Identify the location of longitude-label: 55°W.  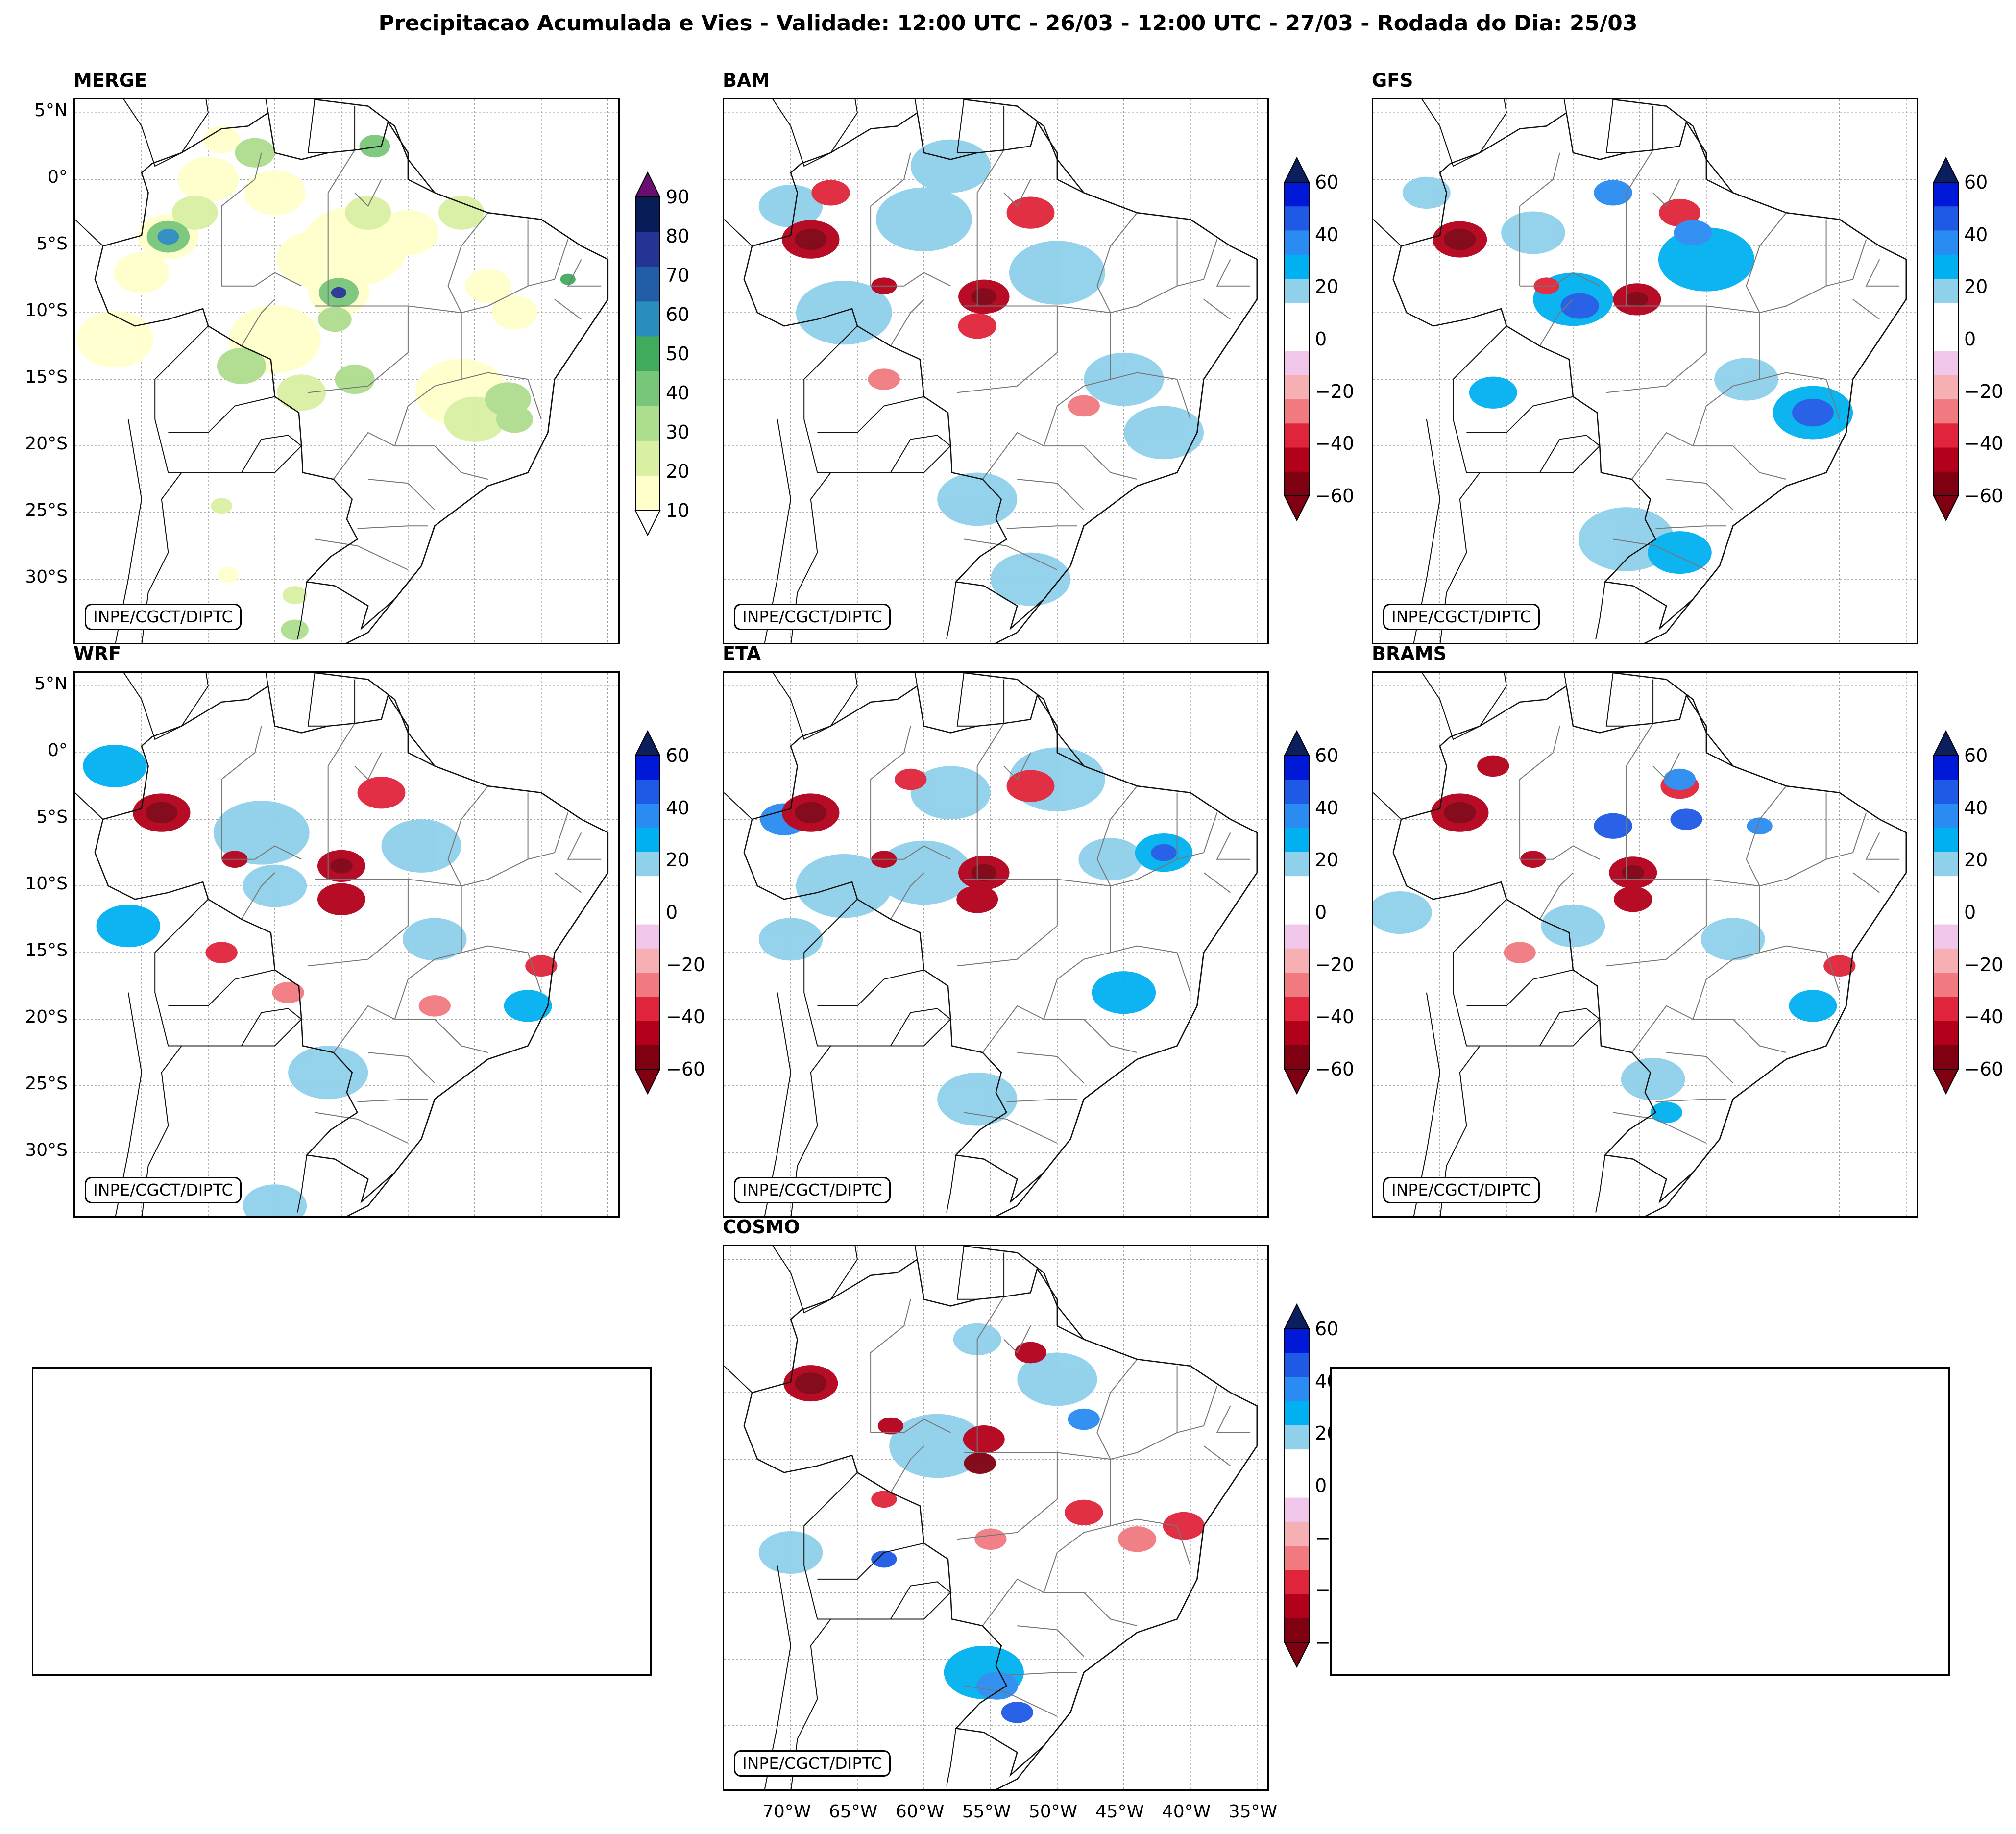
(986, 1812).